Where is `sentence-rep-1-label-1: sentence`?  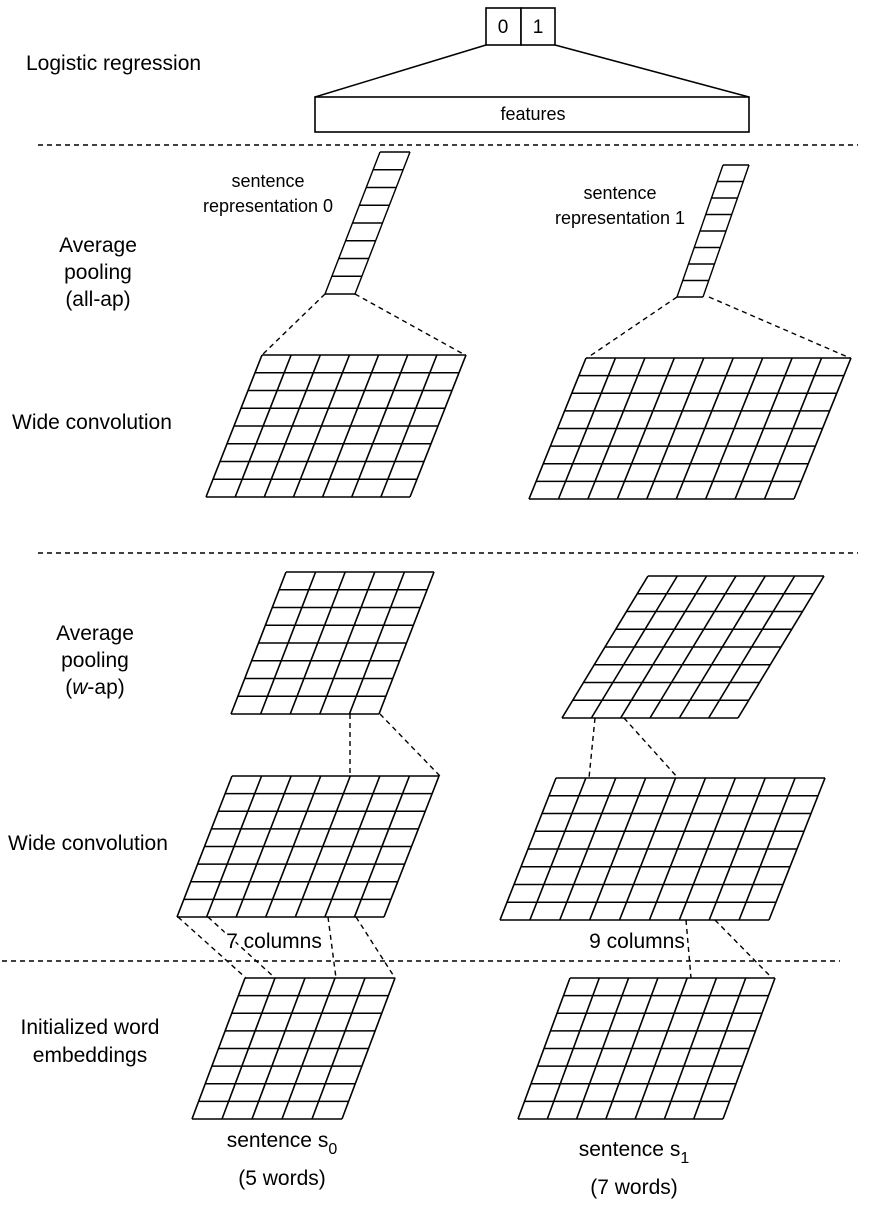
sentence-rep-1-label-1: sentence is located at coordinates (619, 193).